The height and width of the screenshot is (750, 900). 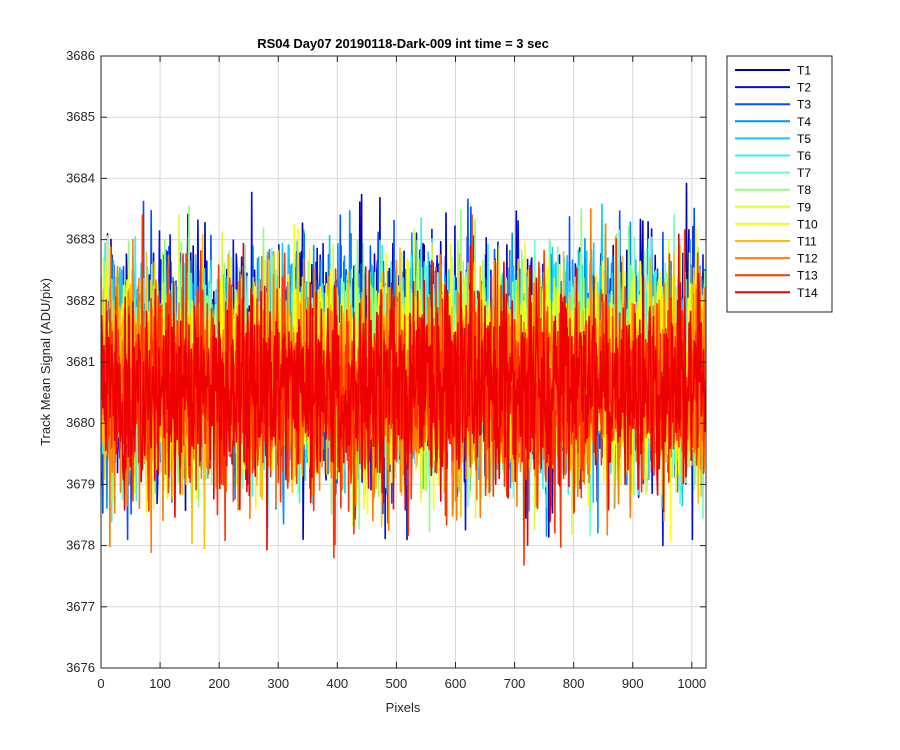 I want to click on legend-label-t7: T7, so click(x=804, y=173).